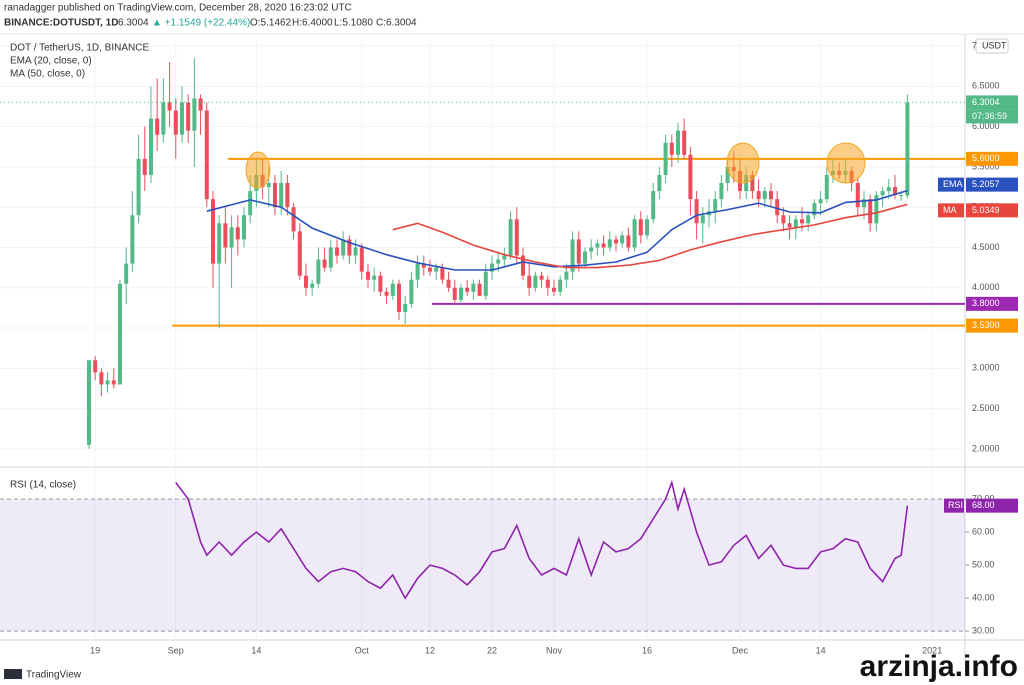  What do you see at coordinates (54, 675) in the screenshot?
I see `footer: TradingView` at bounding box center [54, 675].